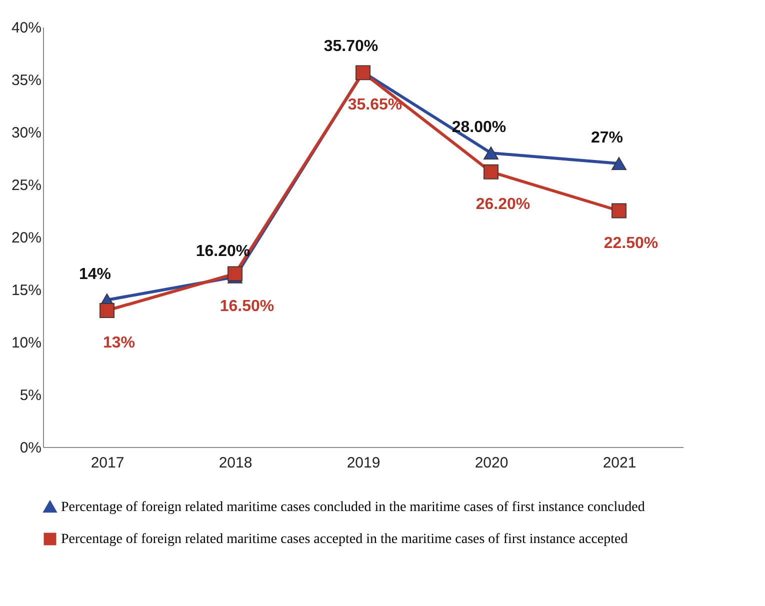  Describe the element at coordinates (26, 290) in the screenshot. I see `y-tick-label: 15%` at that location.